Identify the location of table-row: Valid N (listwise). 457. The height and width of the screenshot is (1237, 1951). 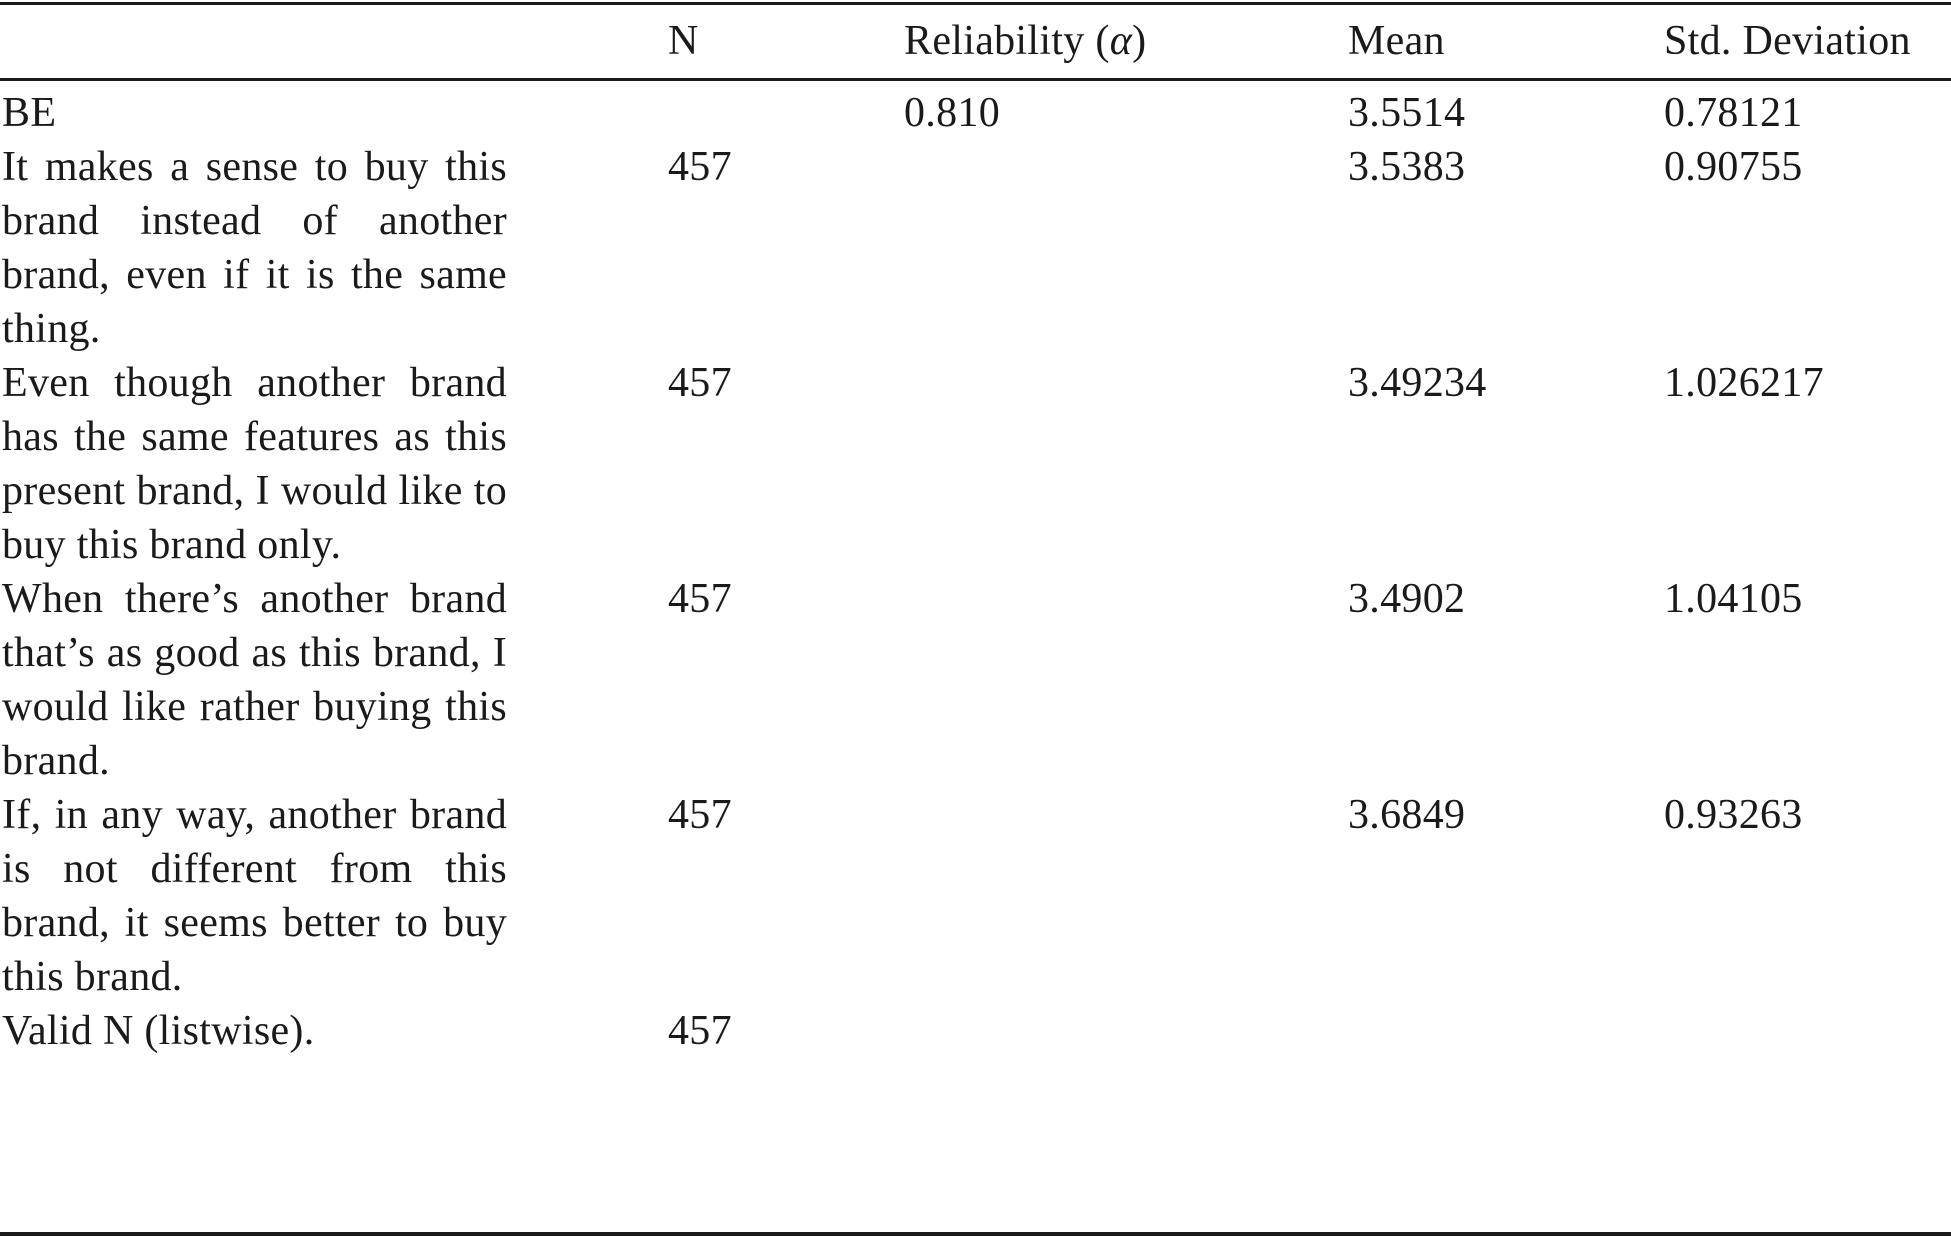
(975, 1031).